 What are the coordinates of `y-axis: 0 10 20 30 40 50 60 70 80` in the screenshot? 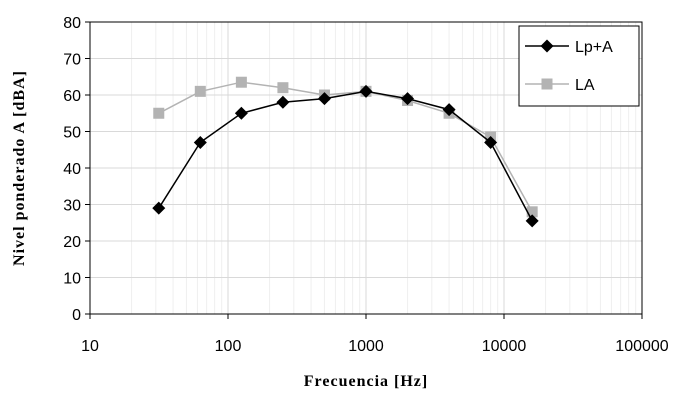 It's located at (76, 169).